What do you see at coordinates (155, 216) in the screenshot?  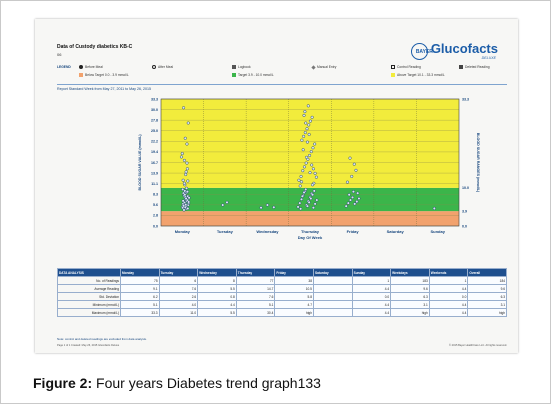 I see `y-tick-label: 2.8` at bounding box center [155, 216].